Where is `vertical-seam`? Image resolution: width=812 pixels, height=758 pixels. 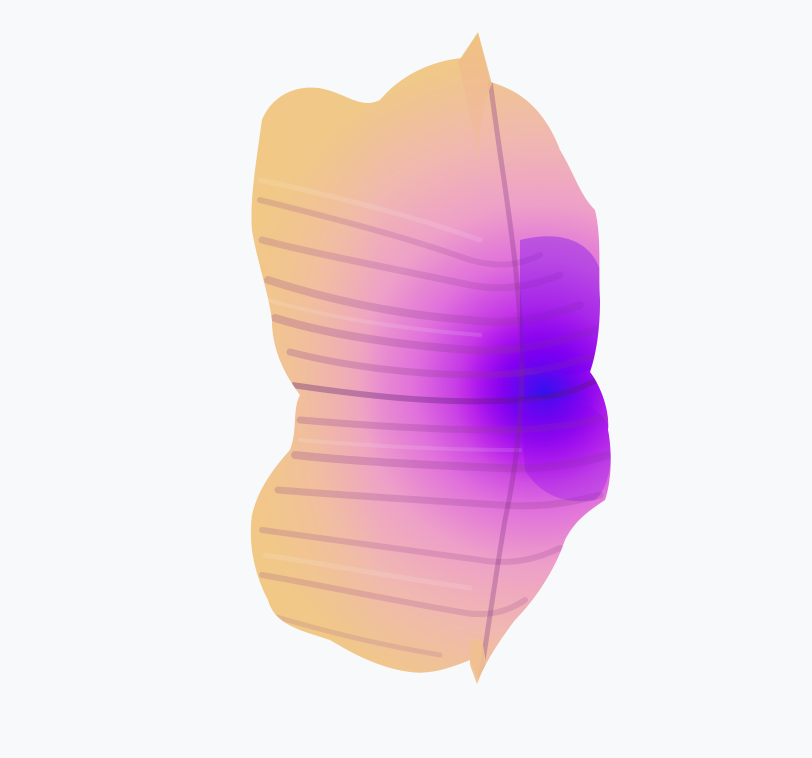
vertical-seam is located at coordinates (501, 379).